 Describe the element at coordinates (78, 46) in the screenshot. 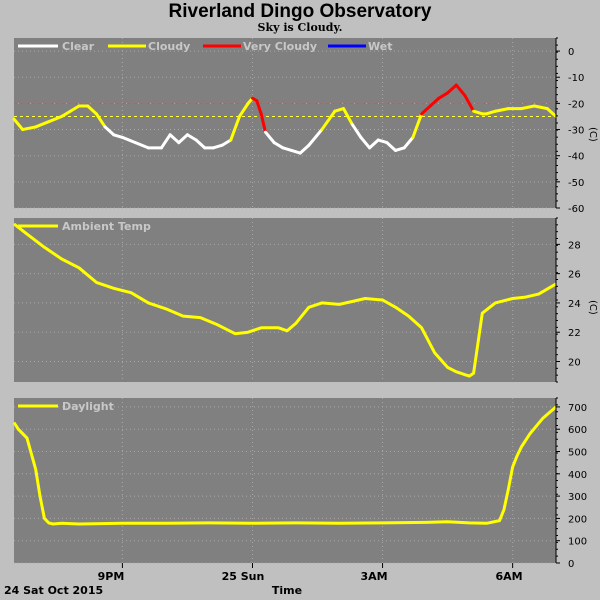

I see `legend-clear-label: Clear` at that location.